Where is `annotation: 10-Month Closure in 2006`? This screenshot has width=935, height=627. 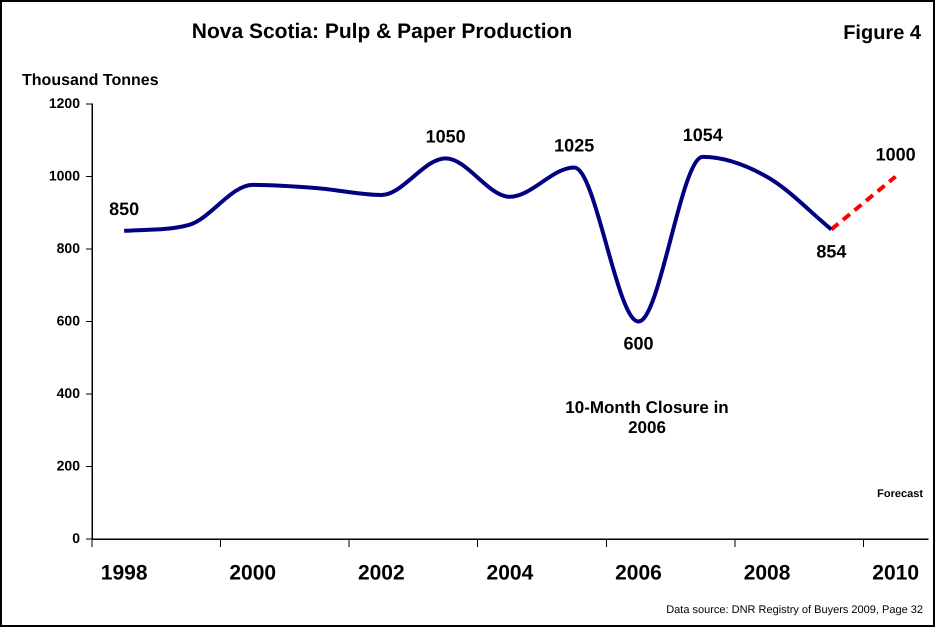 annotation: 10-Month Closure in 2006 is located at coordinates (647, 418).